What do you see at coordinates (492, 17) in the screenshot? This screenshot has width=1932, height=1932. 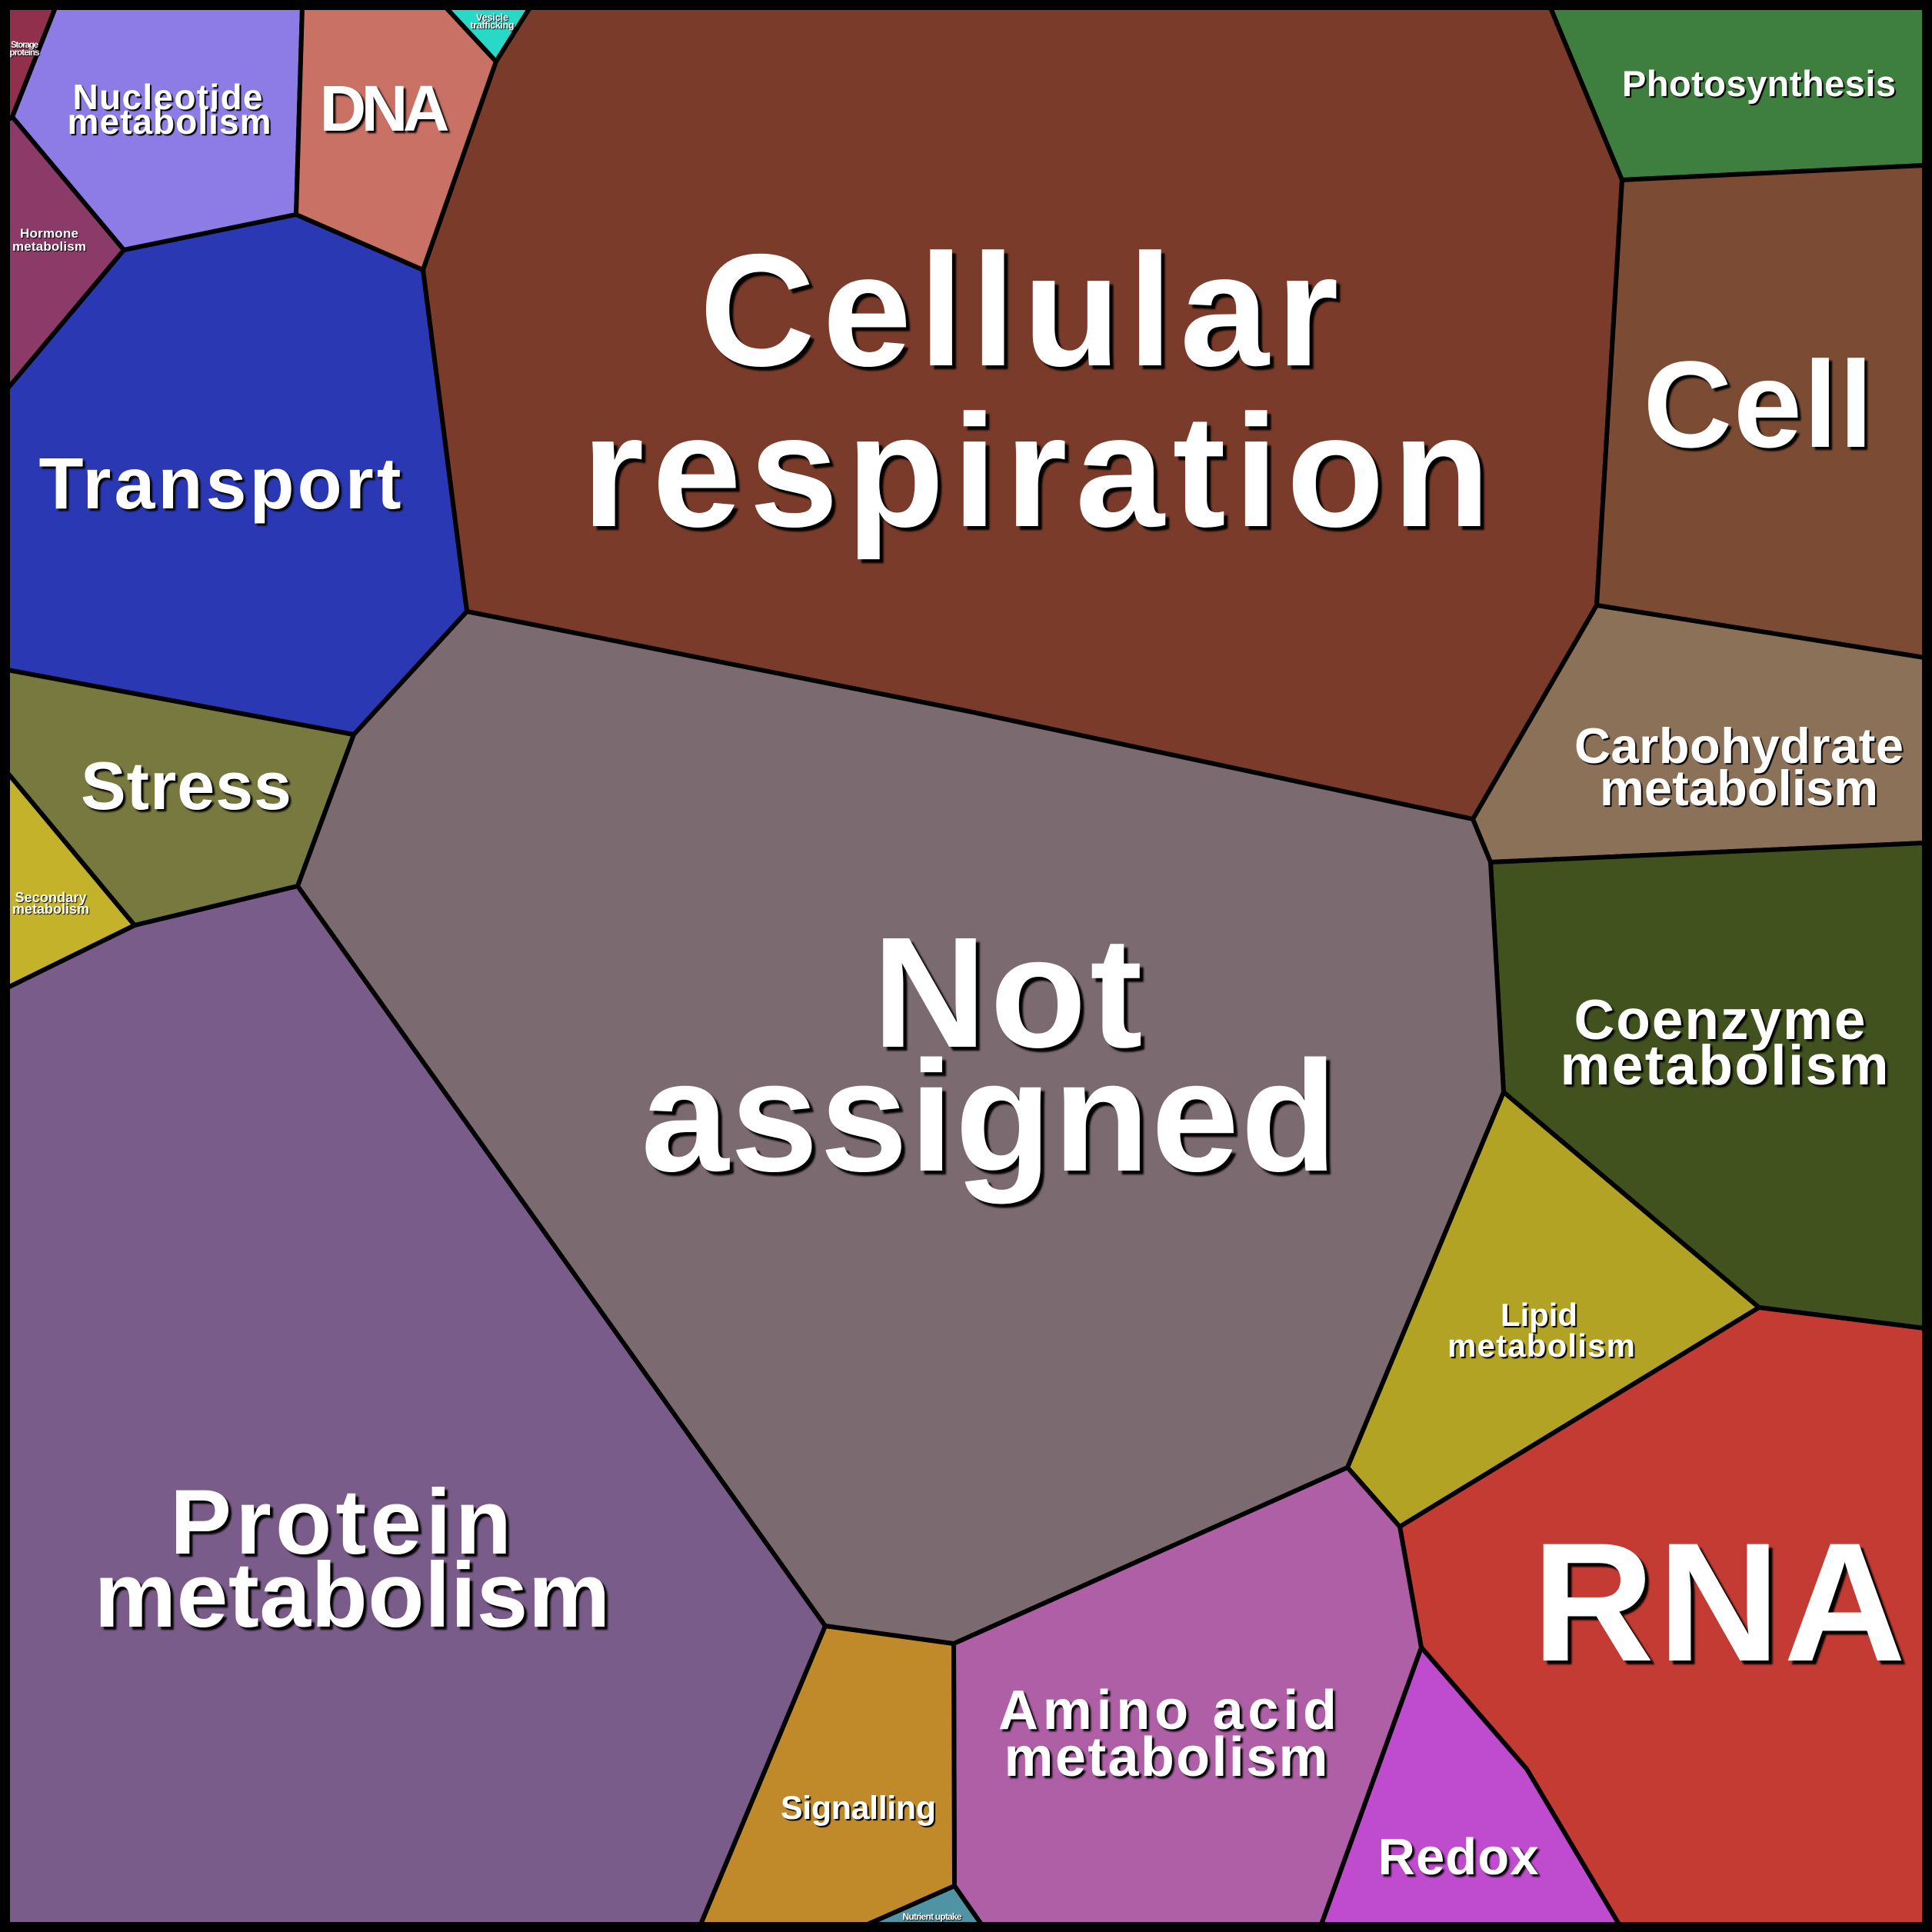 I see `svg-text: Vesicle` at bounding box center [492, 17].